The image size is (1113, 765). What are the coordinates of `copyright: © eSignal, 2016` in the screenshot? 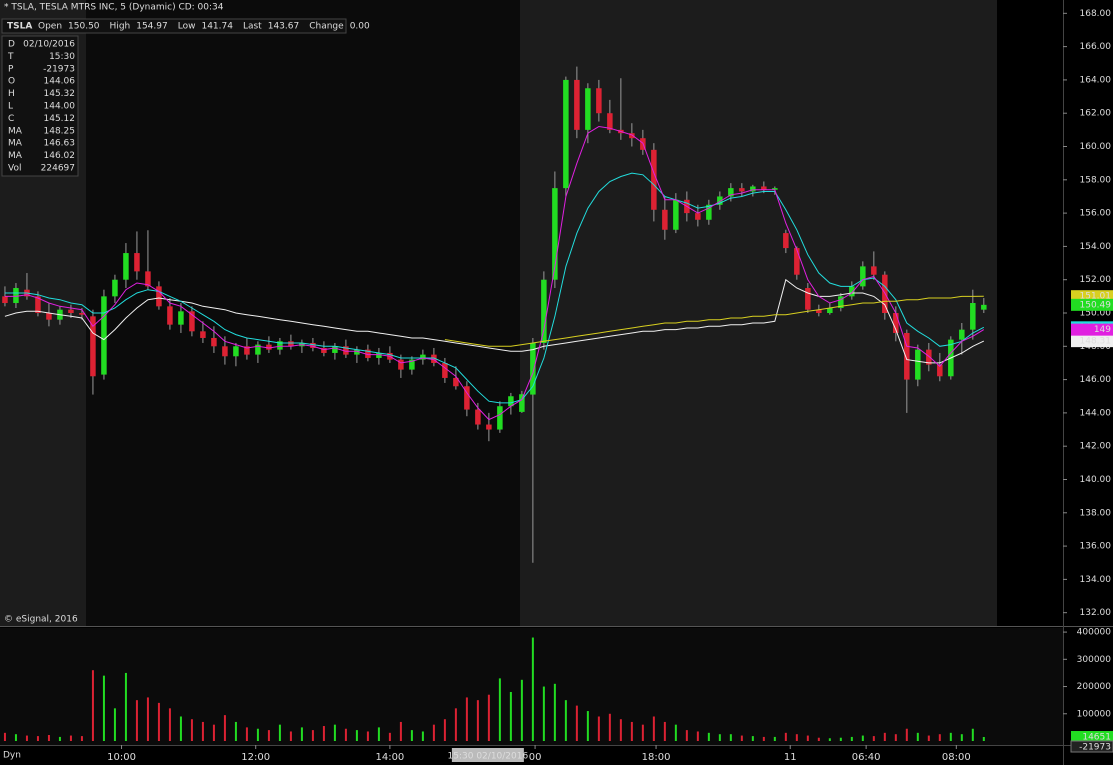 It's located at (41, 620).